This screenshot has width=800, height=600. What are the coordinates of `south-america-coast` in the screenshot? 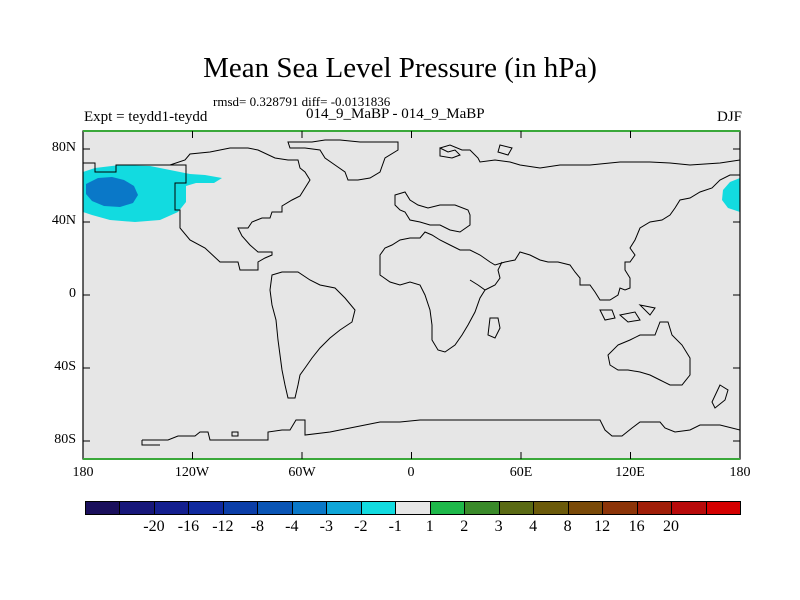 It's located at (312, 335).